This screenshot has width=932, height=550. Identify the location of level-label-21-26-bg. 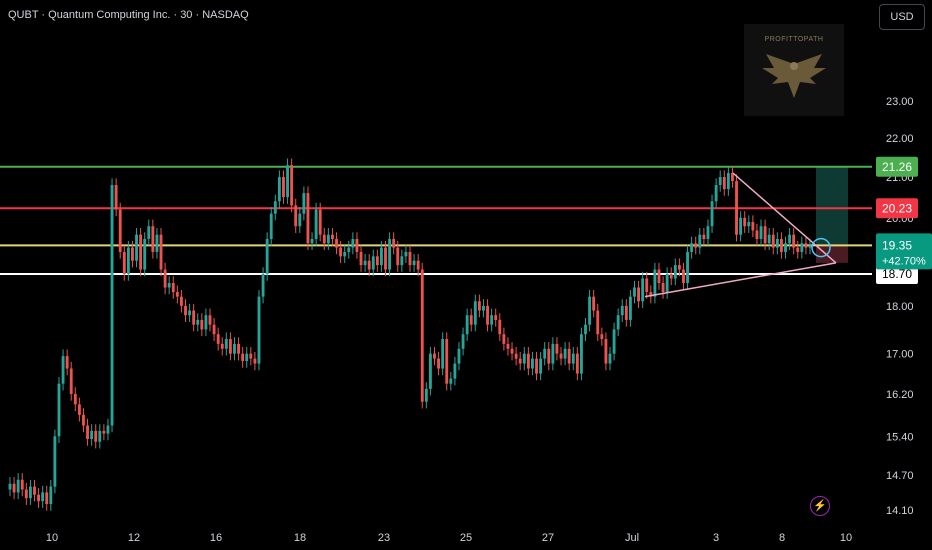
(897, 166).